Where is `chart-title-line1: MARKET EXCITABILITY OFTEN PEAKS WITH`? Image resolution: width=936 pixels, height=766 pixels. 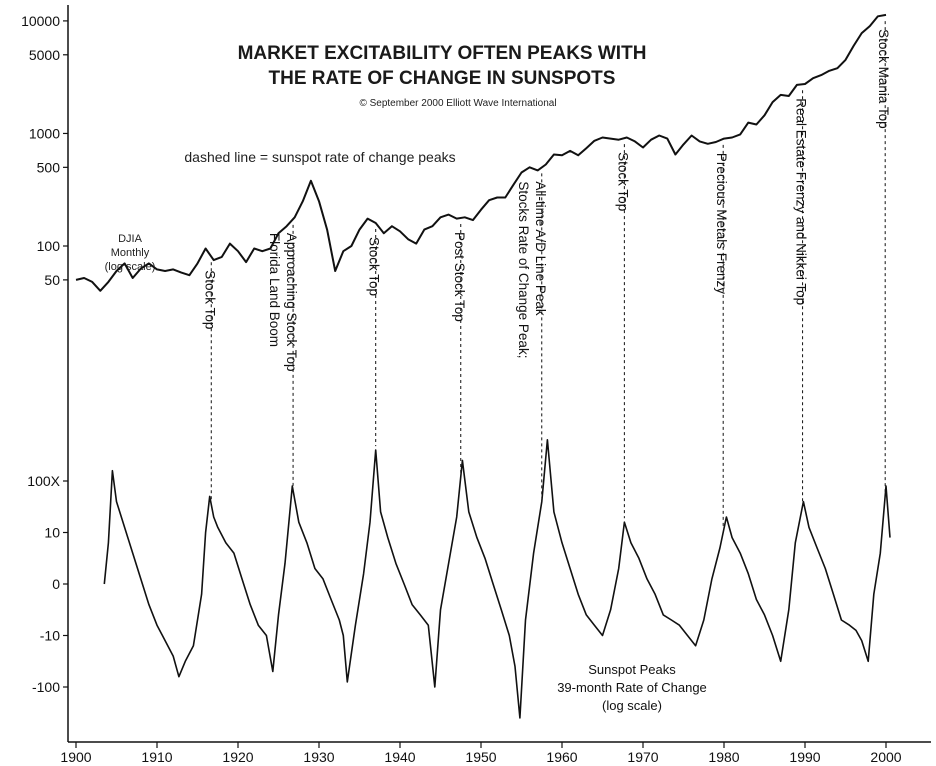
chart-title-line1: MARKET EXCITABILITY OFTEN PEAKS WITH is located at coordinates (442, 53).